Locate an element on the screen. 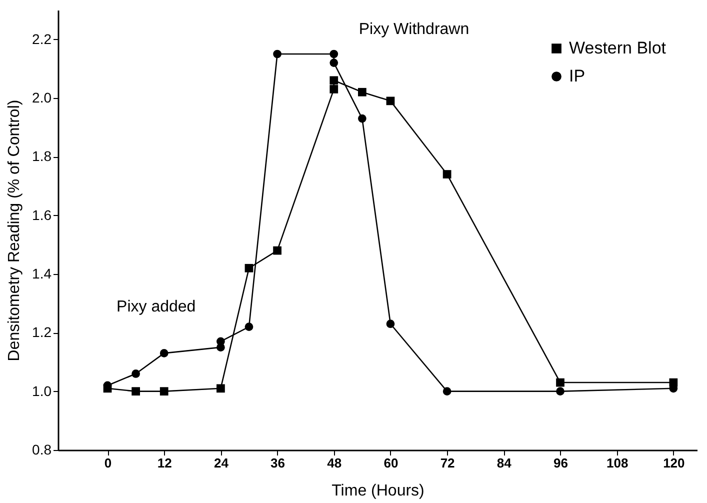 This screenshot has width=707, height=503. x-tick-label: 108 is located at coordinates (617, 463).